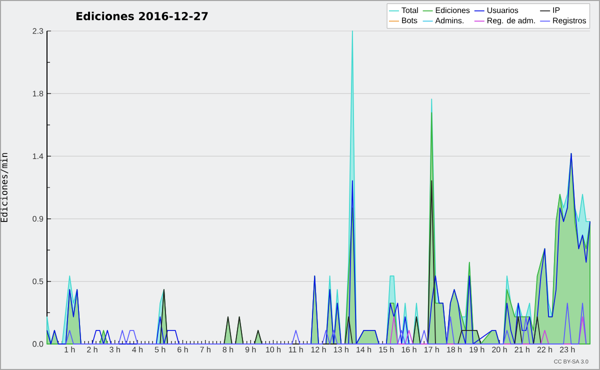 The image size is (600, 370). Describe the element at coordinates (38, 156) in the screenshot. I see `y-tick-label: 1.4` at that location.